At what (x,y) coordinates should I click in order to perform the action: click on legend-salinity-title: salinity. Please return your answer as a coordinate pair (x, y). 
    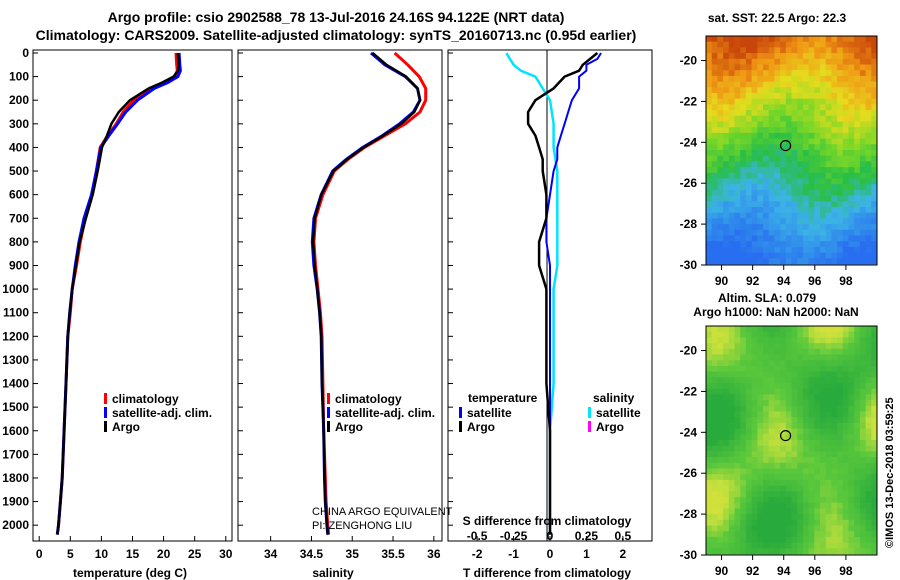
    Looking at the image, I should click on (614, 398).